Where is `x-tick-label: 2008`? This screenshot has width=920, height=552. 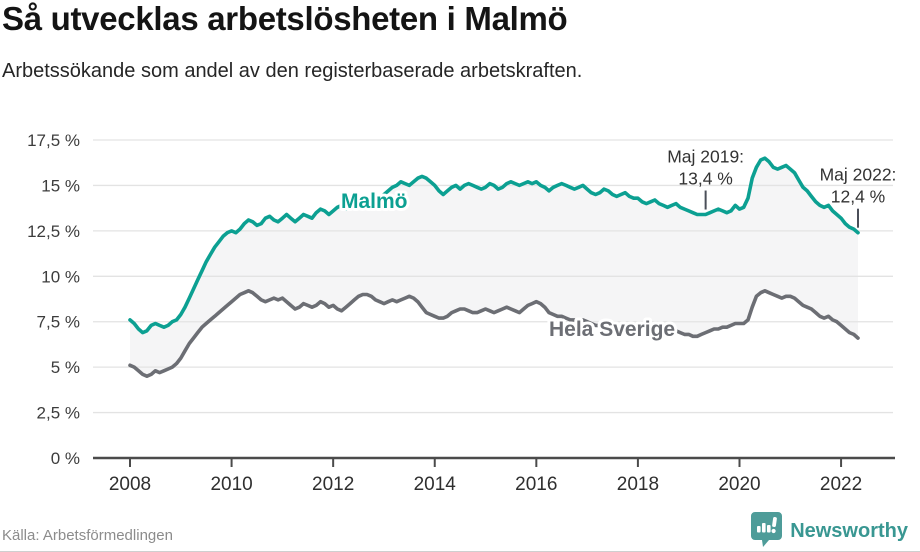
x-tick-label: 2008 is located at coordinates (130, 484).